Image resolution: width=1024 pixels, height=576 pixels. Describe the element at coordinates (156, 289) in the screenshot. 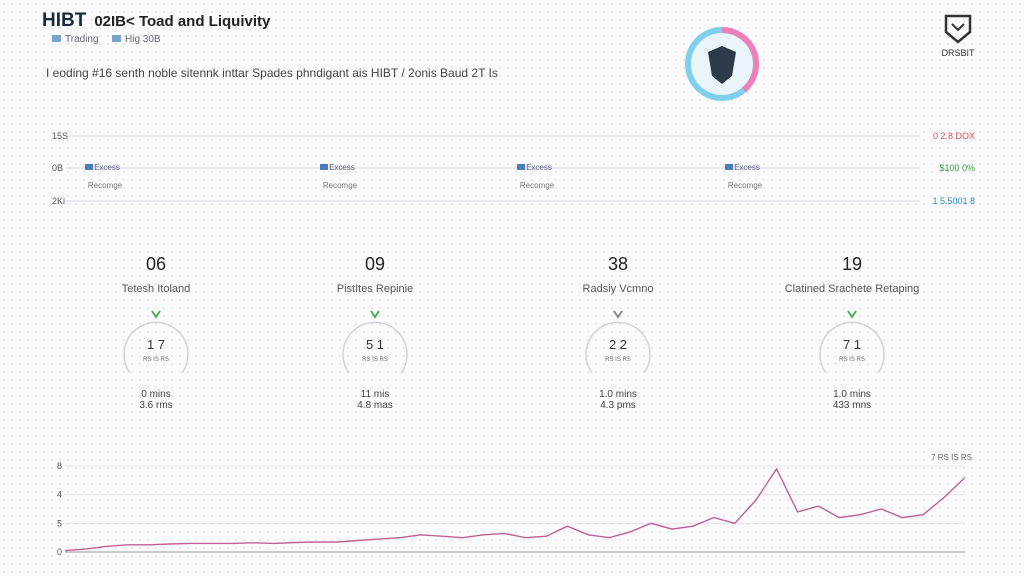

I see `metric-label: Tetesh Itoland` at that location.